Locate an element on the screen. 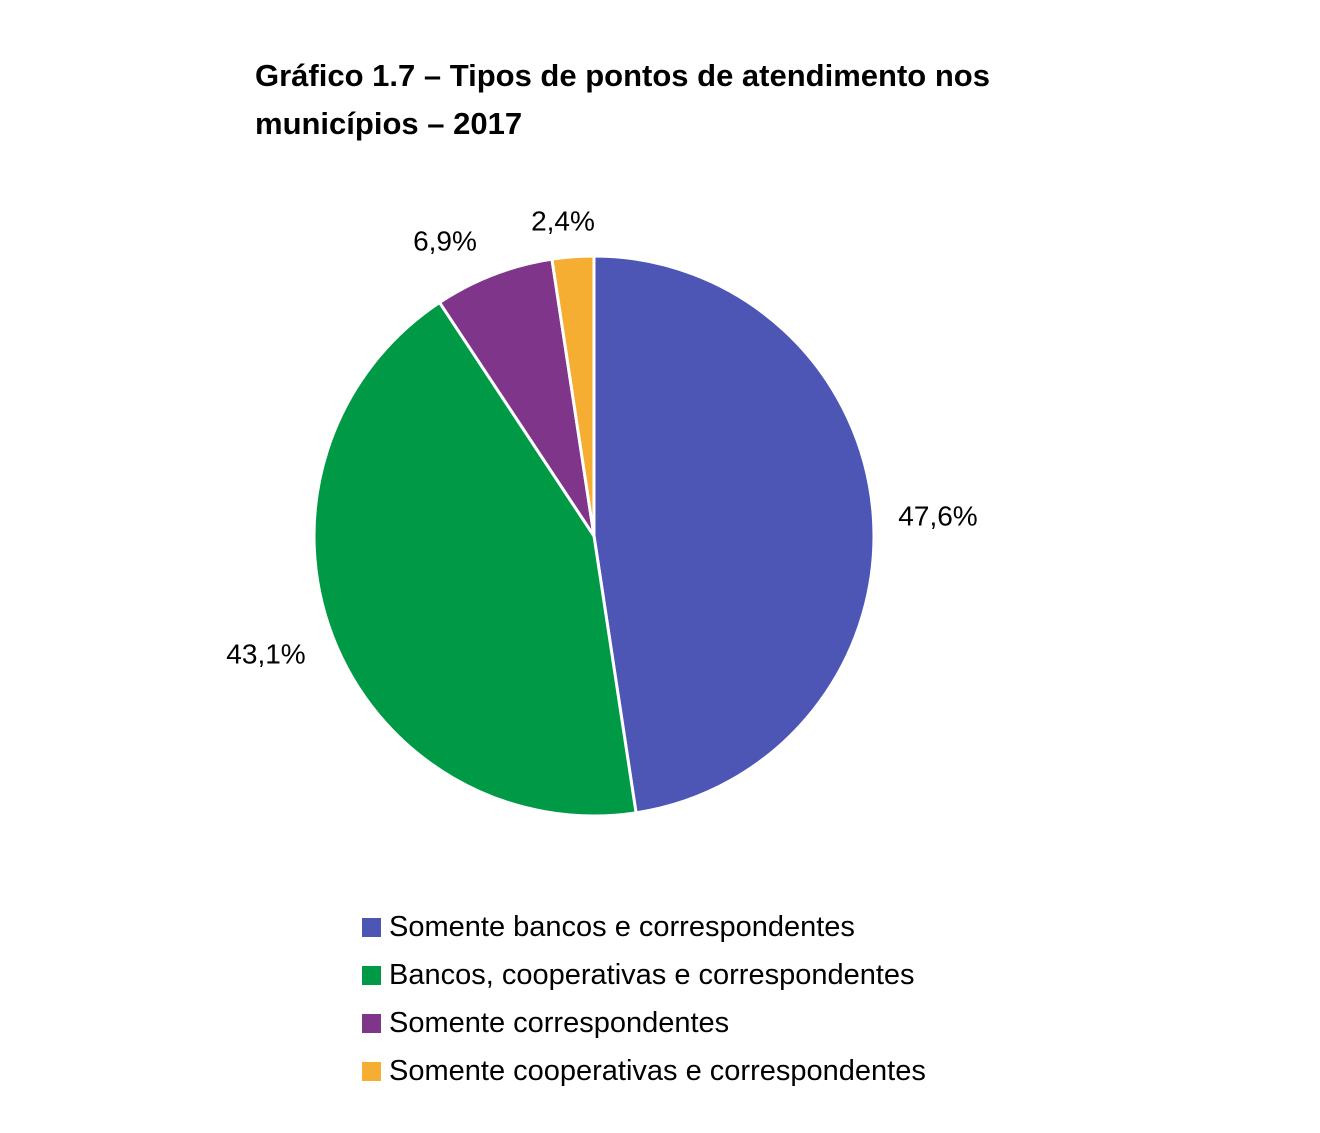 The image size is (1320, 1133). pie-data-label: 43,1% is located at coordinates (265, 653).